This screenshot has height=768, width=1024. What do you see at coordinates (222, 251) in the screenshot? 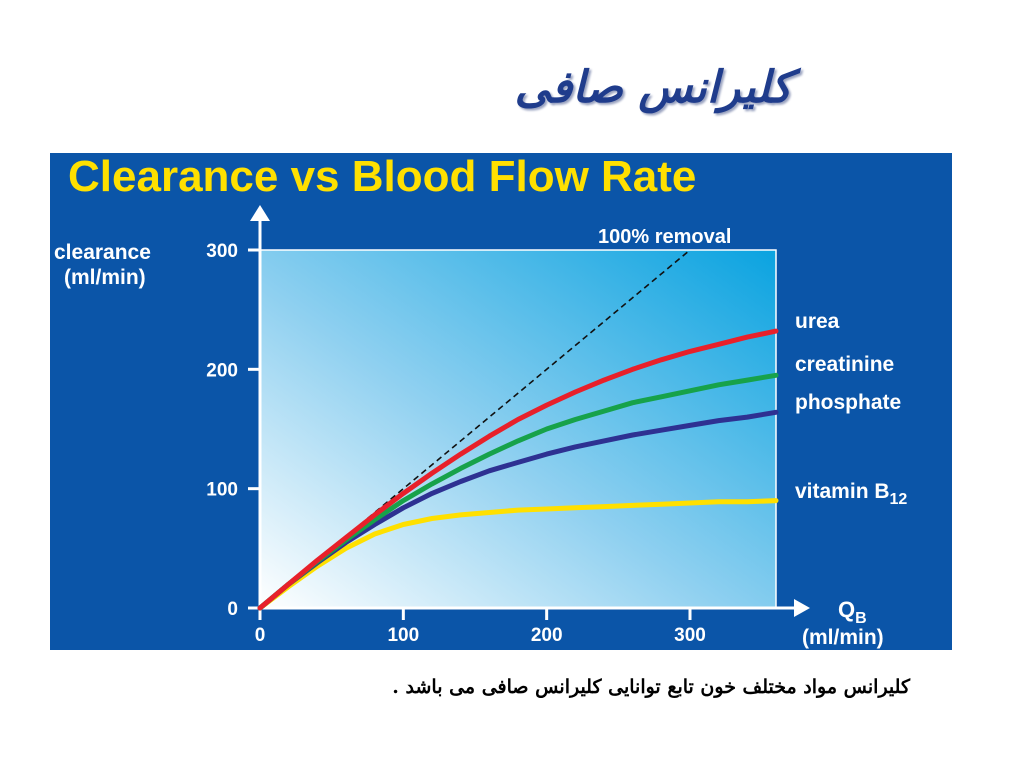
I see `y-tick-label: 300` at bounding box center [222, 251].